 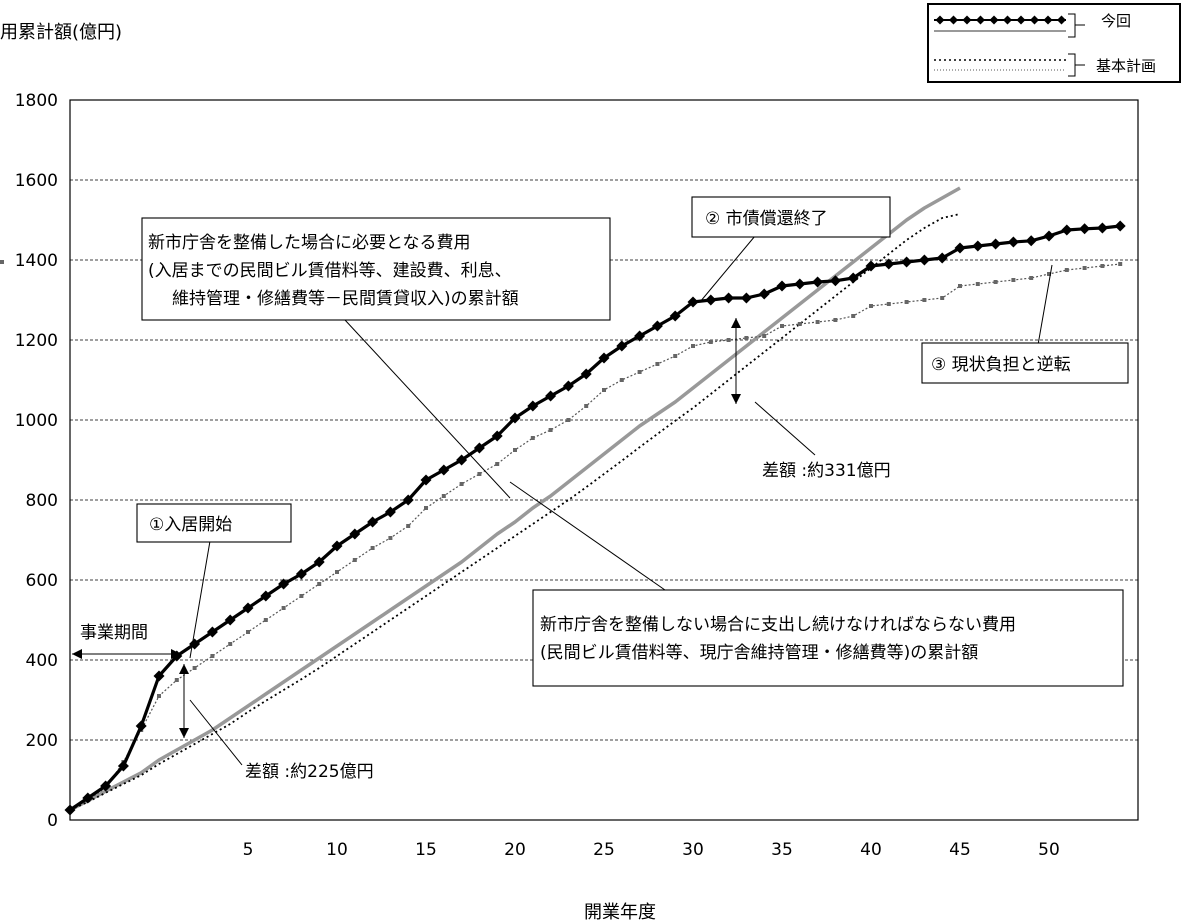 I want to click on x-tick-label-20: 20, so click(x=515, y=850).